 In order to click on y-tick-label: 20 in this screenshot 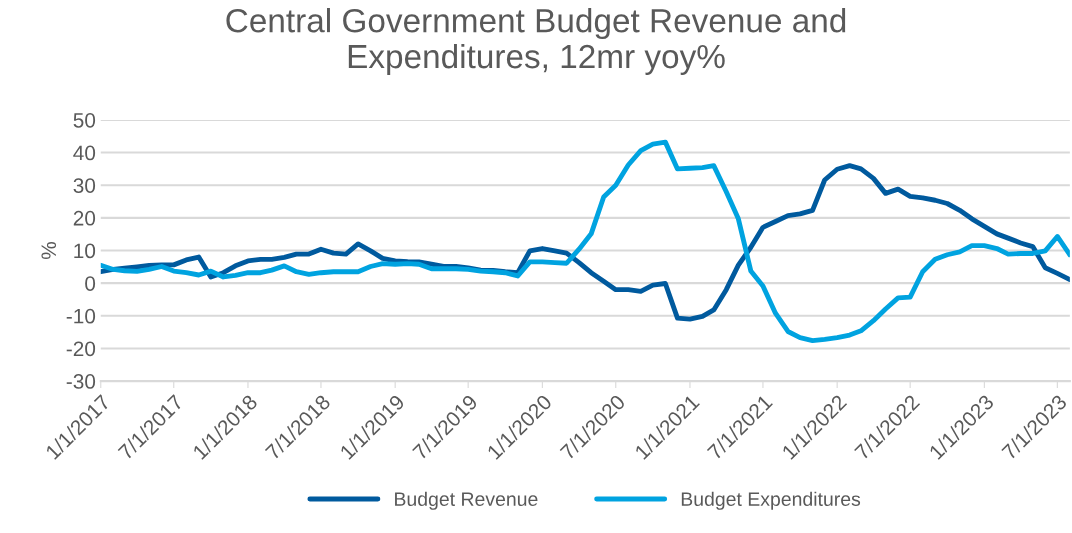, I will do `click(84, 218)`.